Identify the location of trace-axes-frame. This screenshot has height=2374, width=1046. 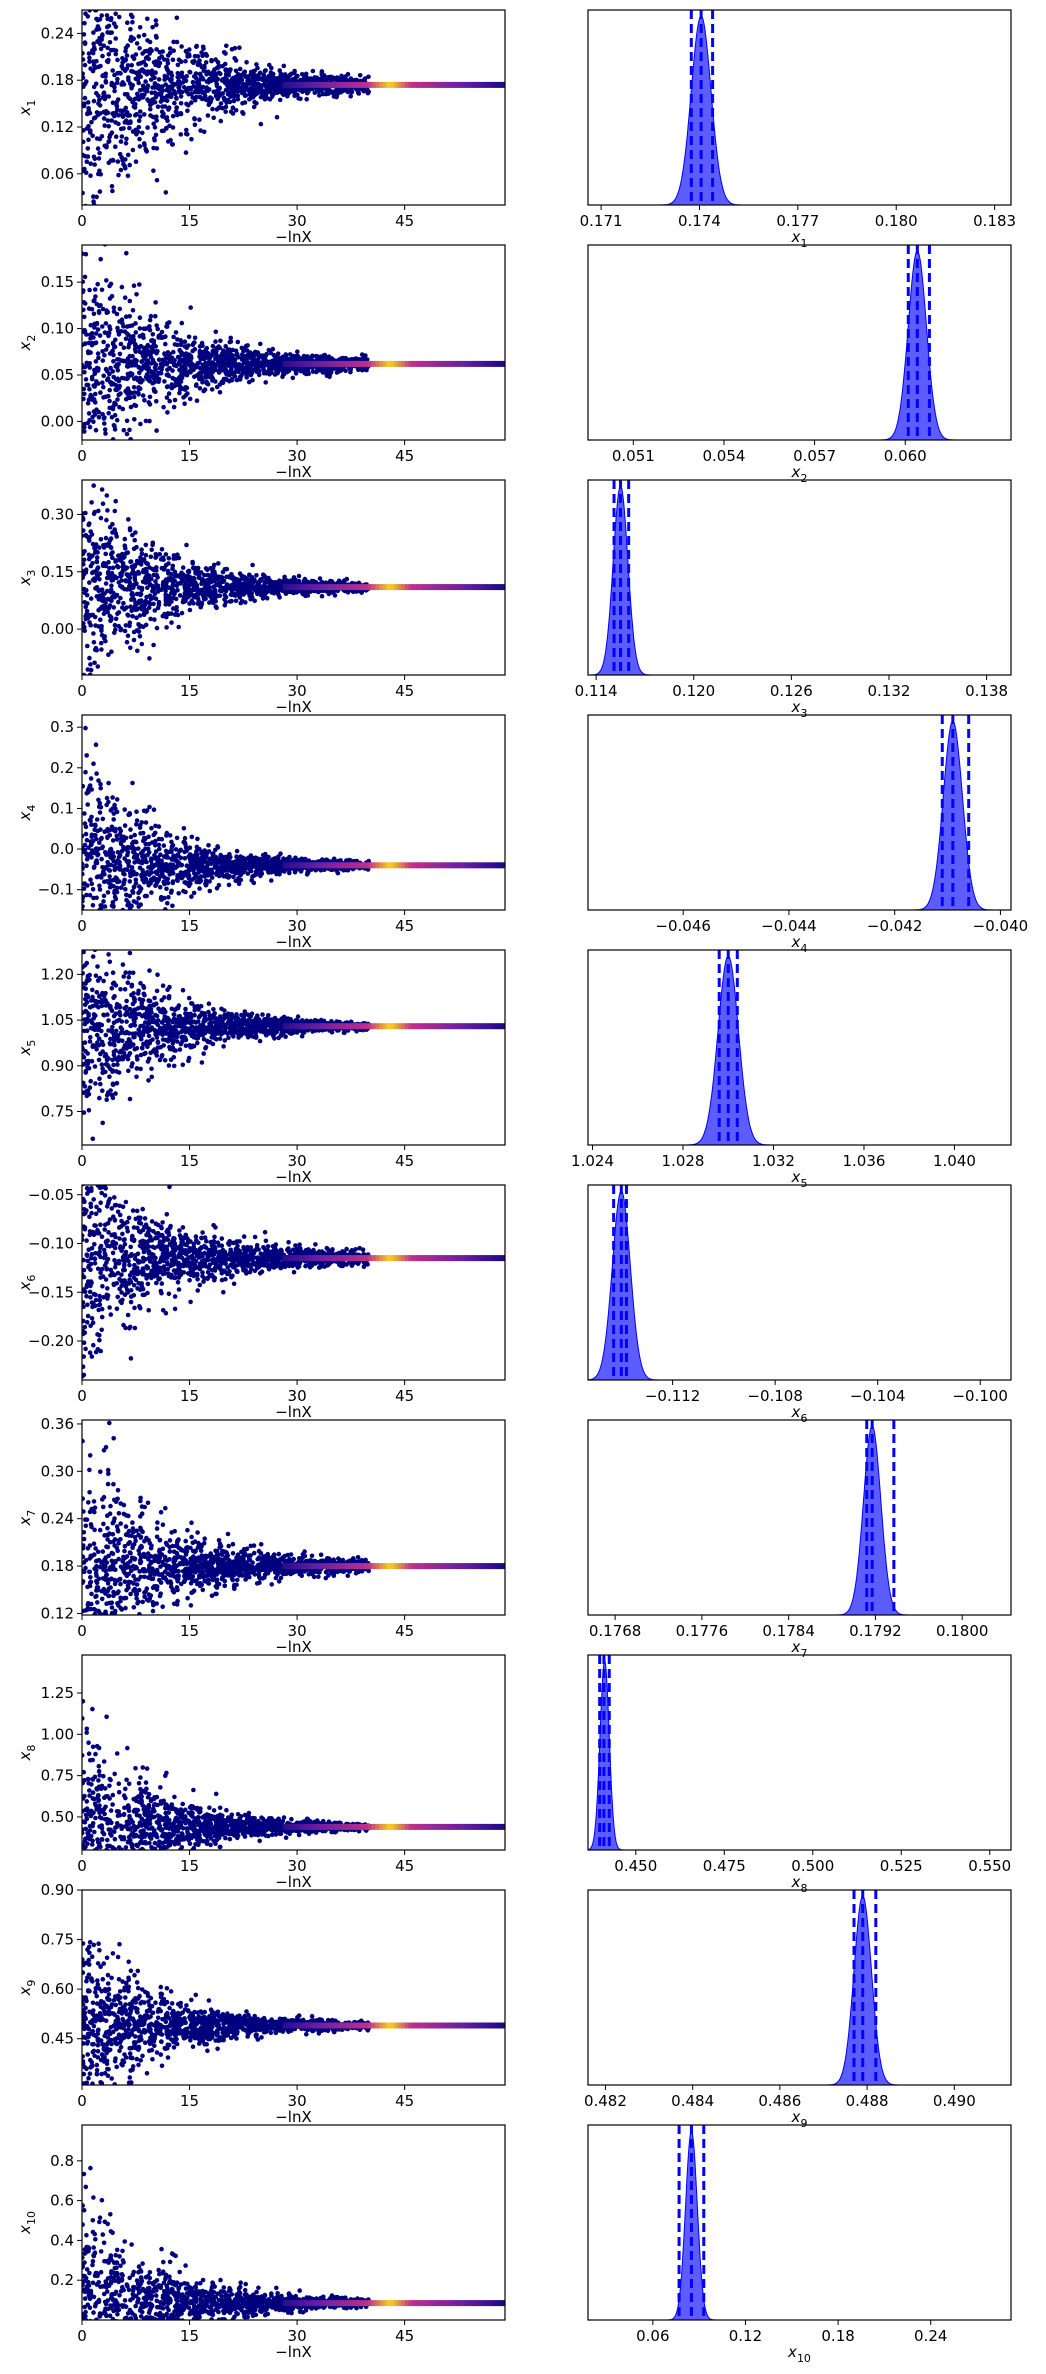
(293, 577).